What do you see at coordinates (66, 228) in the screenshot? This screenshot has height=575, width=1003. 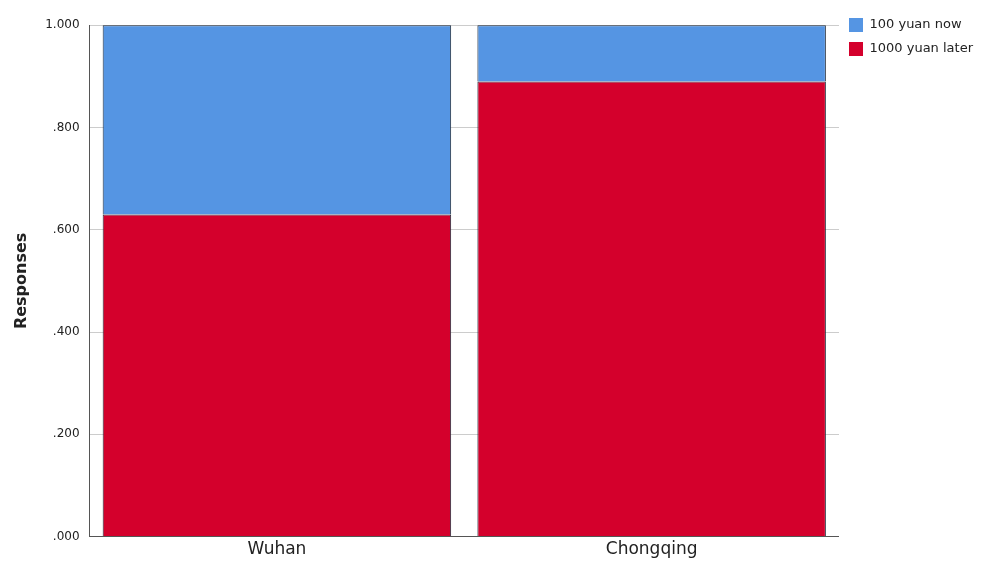 I see `y-tick-label: .600` at bounding box center [66, 228].